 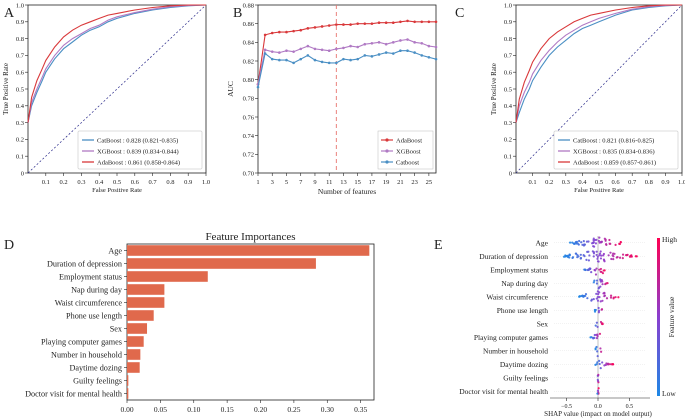 What do you see at coordinates (407, 162) in the screenshot?
I see `legend-label-catboost: Catboost` at bounding box center [407, 162].